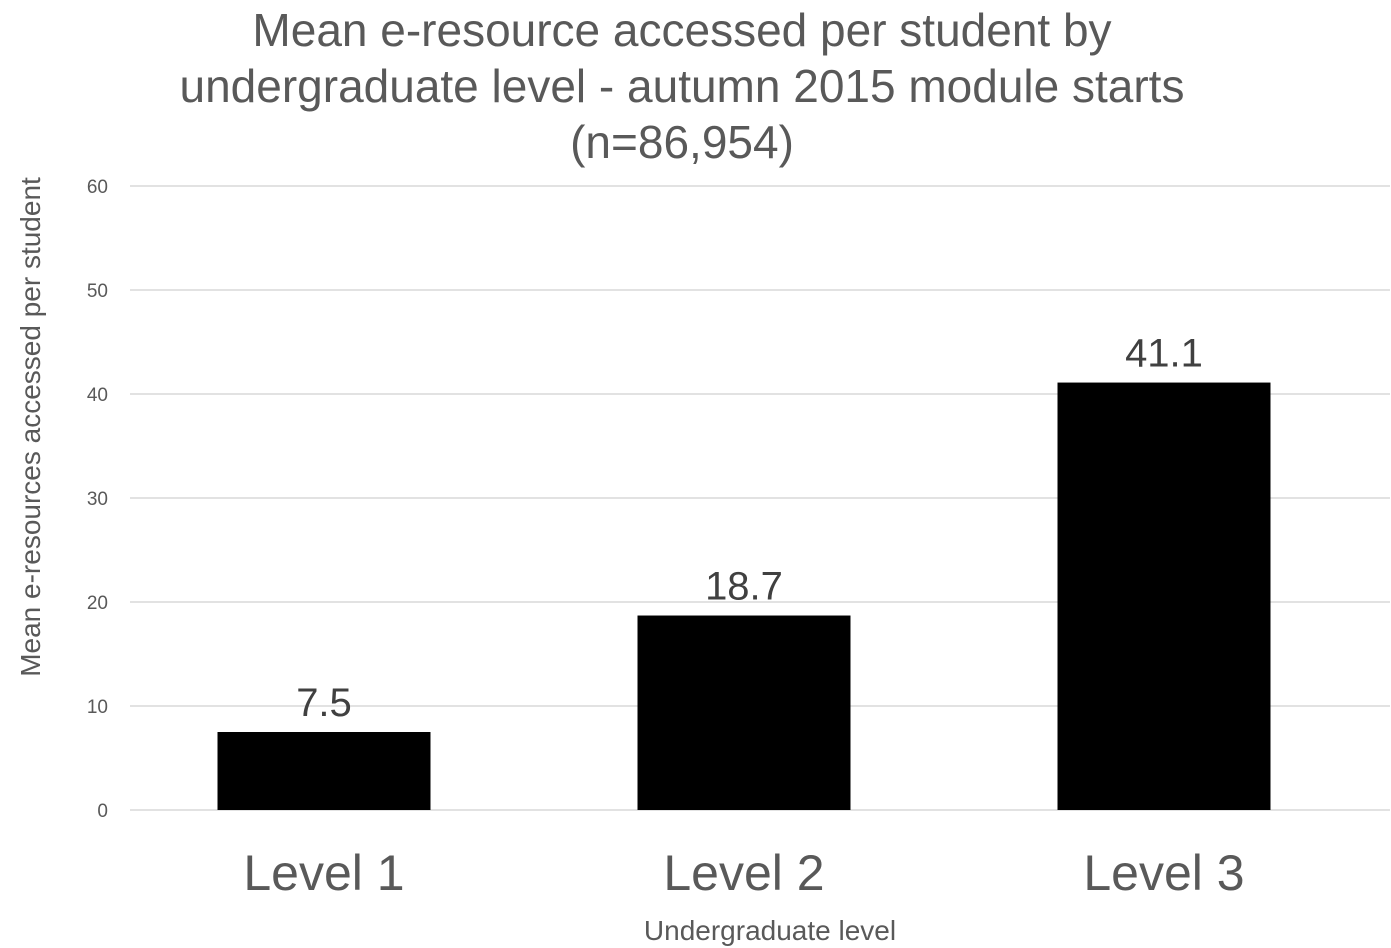 The height and width of the screenshot is (948, 1391). I want to click on data-label: 41.1, so click(1164, 354).